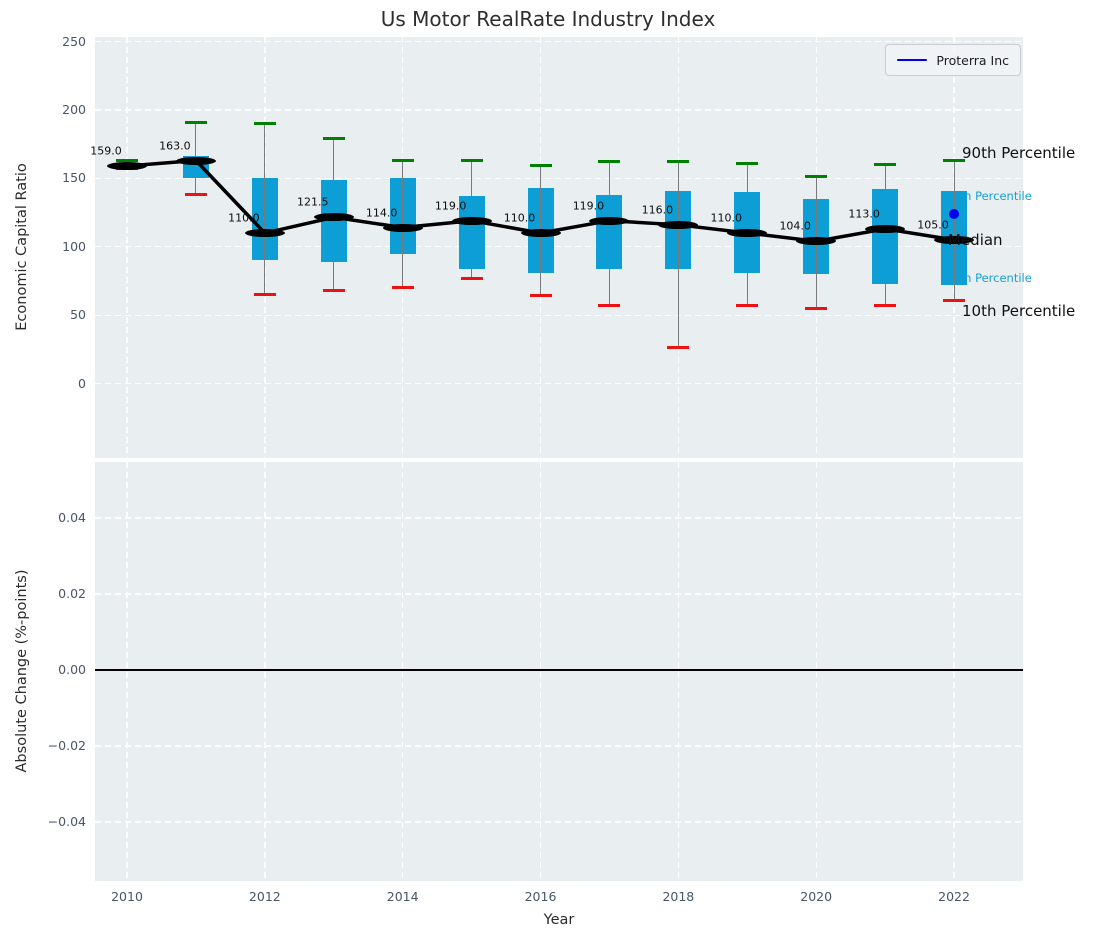 The height and width of the screenshot is (942, 1098). Describe the element at coordinates (954, 213) in the screenshot. I see `proterra-point` at that location.